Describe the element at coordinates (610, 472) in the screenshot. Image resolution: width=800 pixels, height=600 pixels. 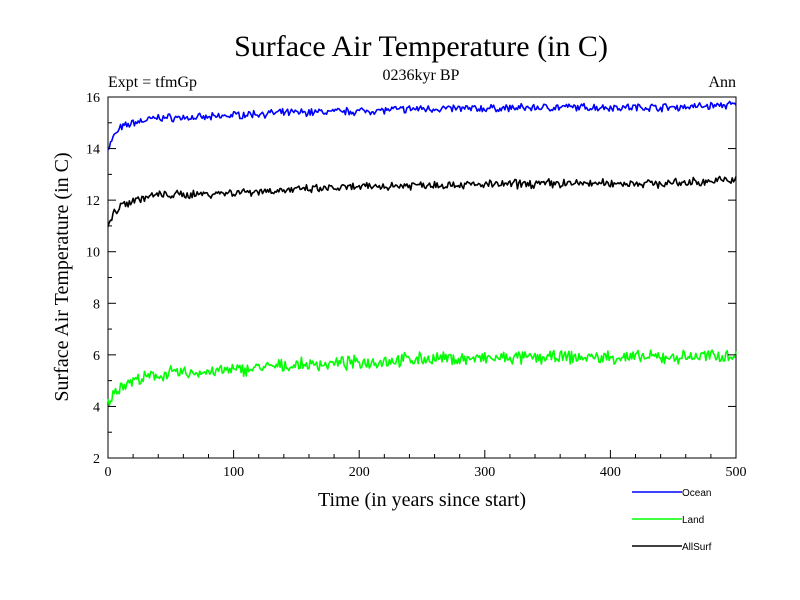
I see `x-tick-label: 400` at that location.